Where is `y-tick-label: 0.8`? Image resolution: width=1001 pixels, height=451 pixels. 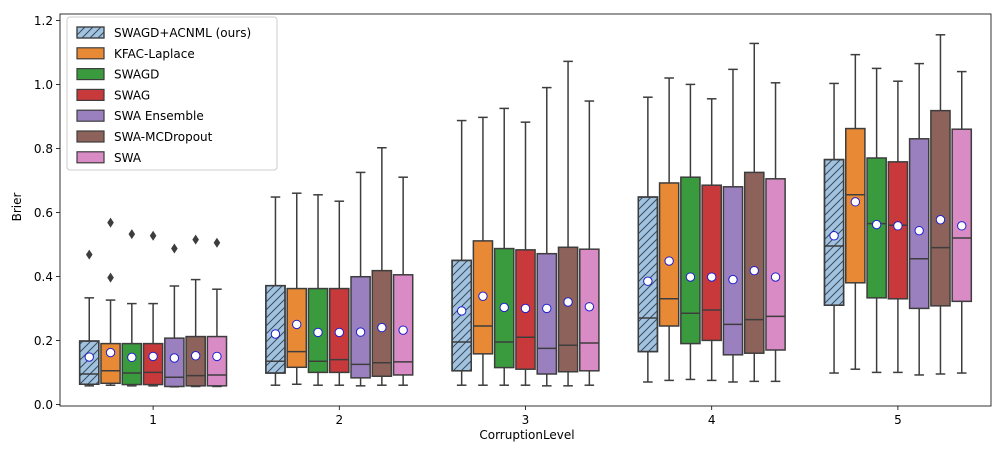
y-tick-label: 0.8 is located at coordinates (43, 149).